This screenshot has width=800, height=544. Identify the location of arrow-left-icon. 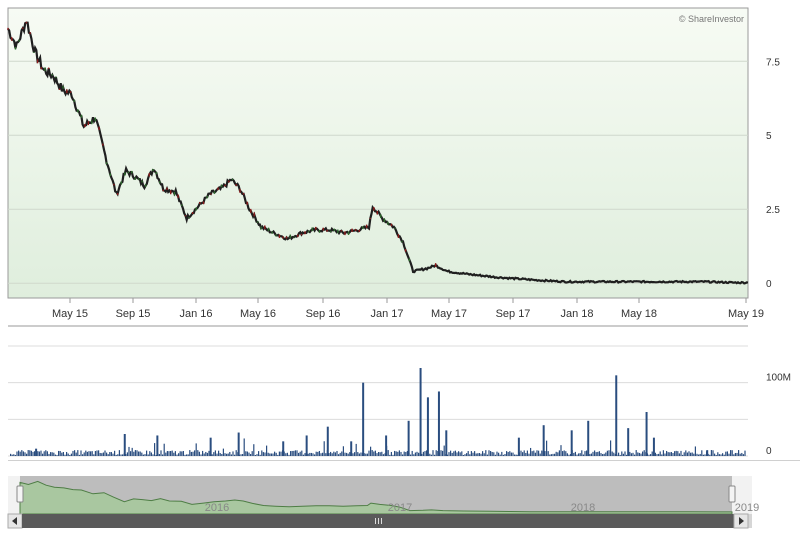
(14, 521).